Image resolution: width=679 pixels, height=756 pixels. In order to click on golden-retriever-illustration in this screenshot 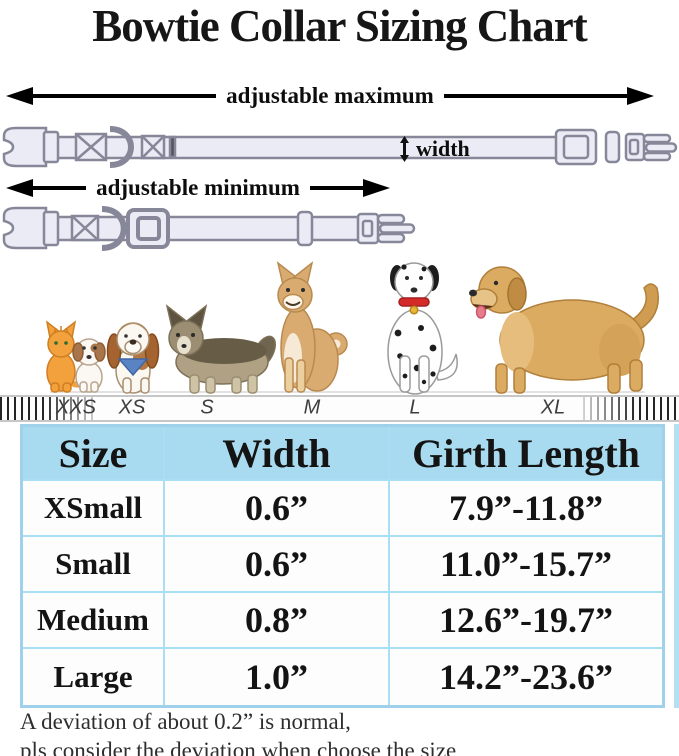, I will do `click(564, 330)`.